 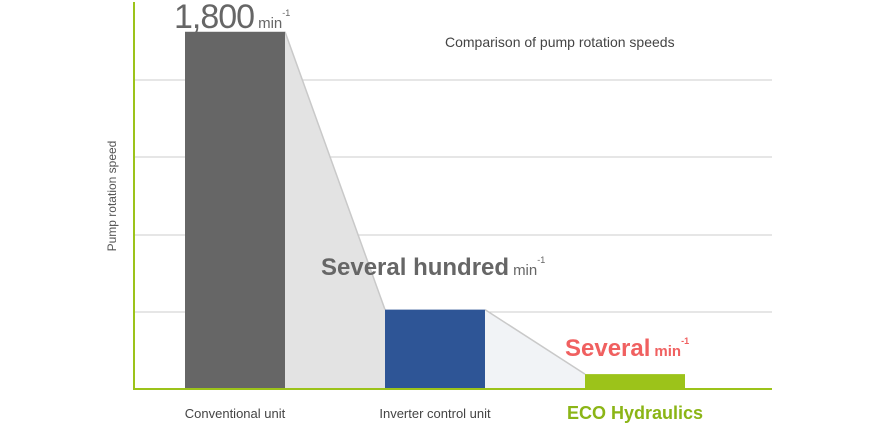 What do you see at coordinates (435, 413) in the screenshot?
I see `x-tick-label: Inverter control unit` at bounding box center [435, 413].